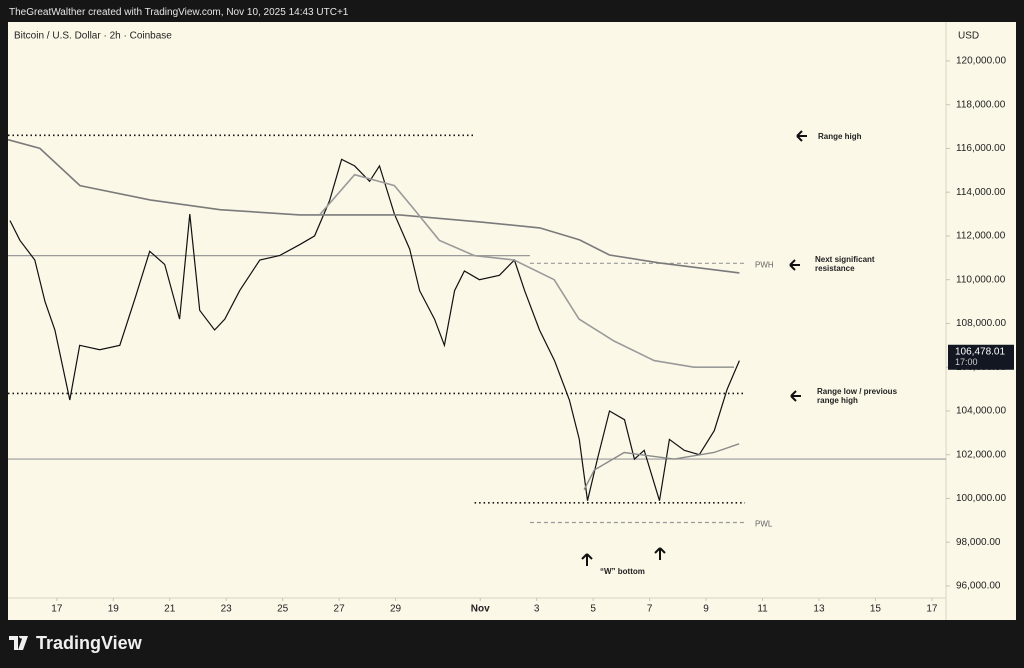  I want to click on annotation: Range high, so click(840, 136).